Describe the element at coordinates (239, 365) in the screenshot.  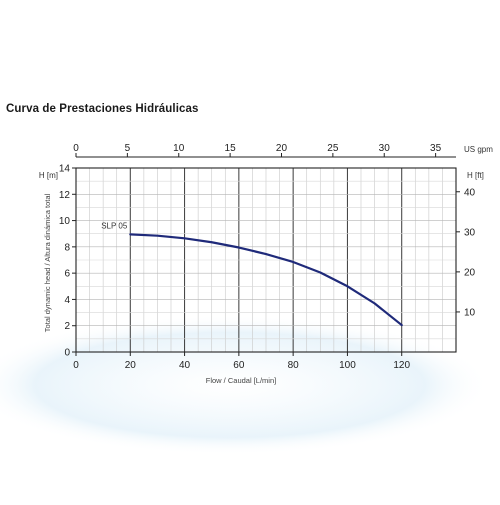
I see `x-tick-label: 60` at that location.